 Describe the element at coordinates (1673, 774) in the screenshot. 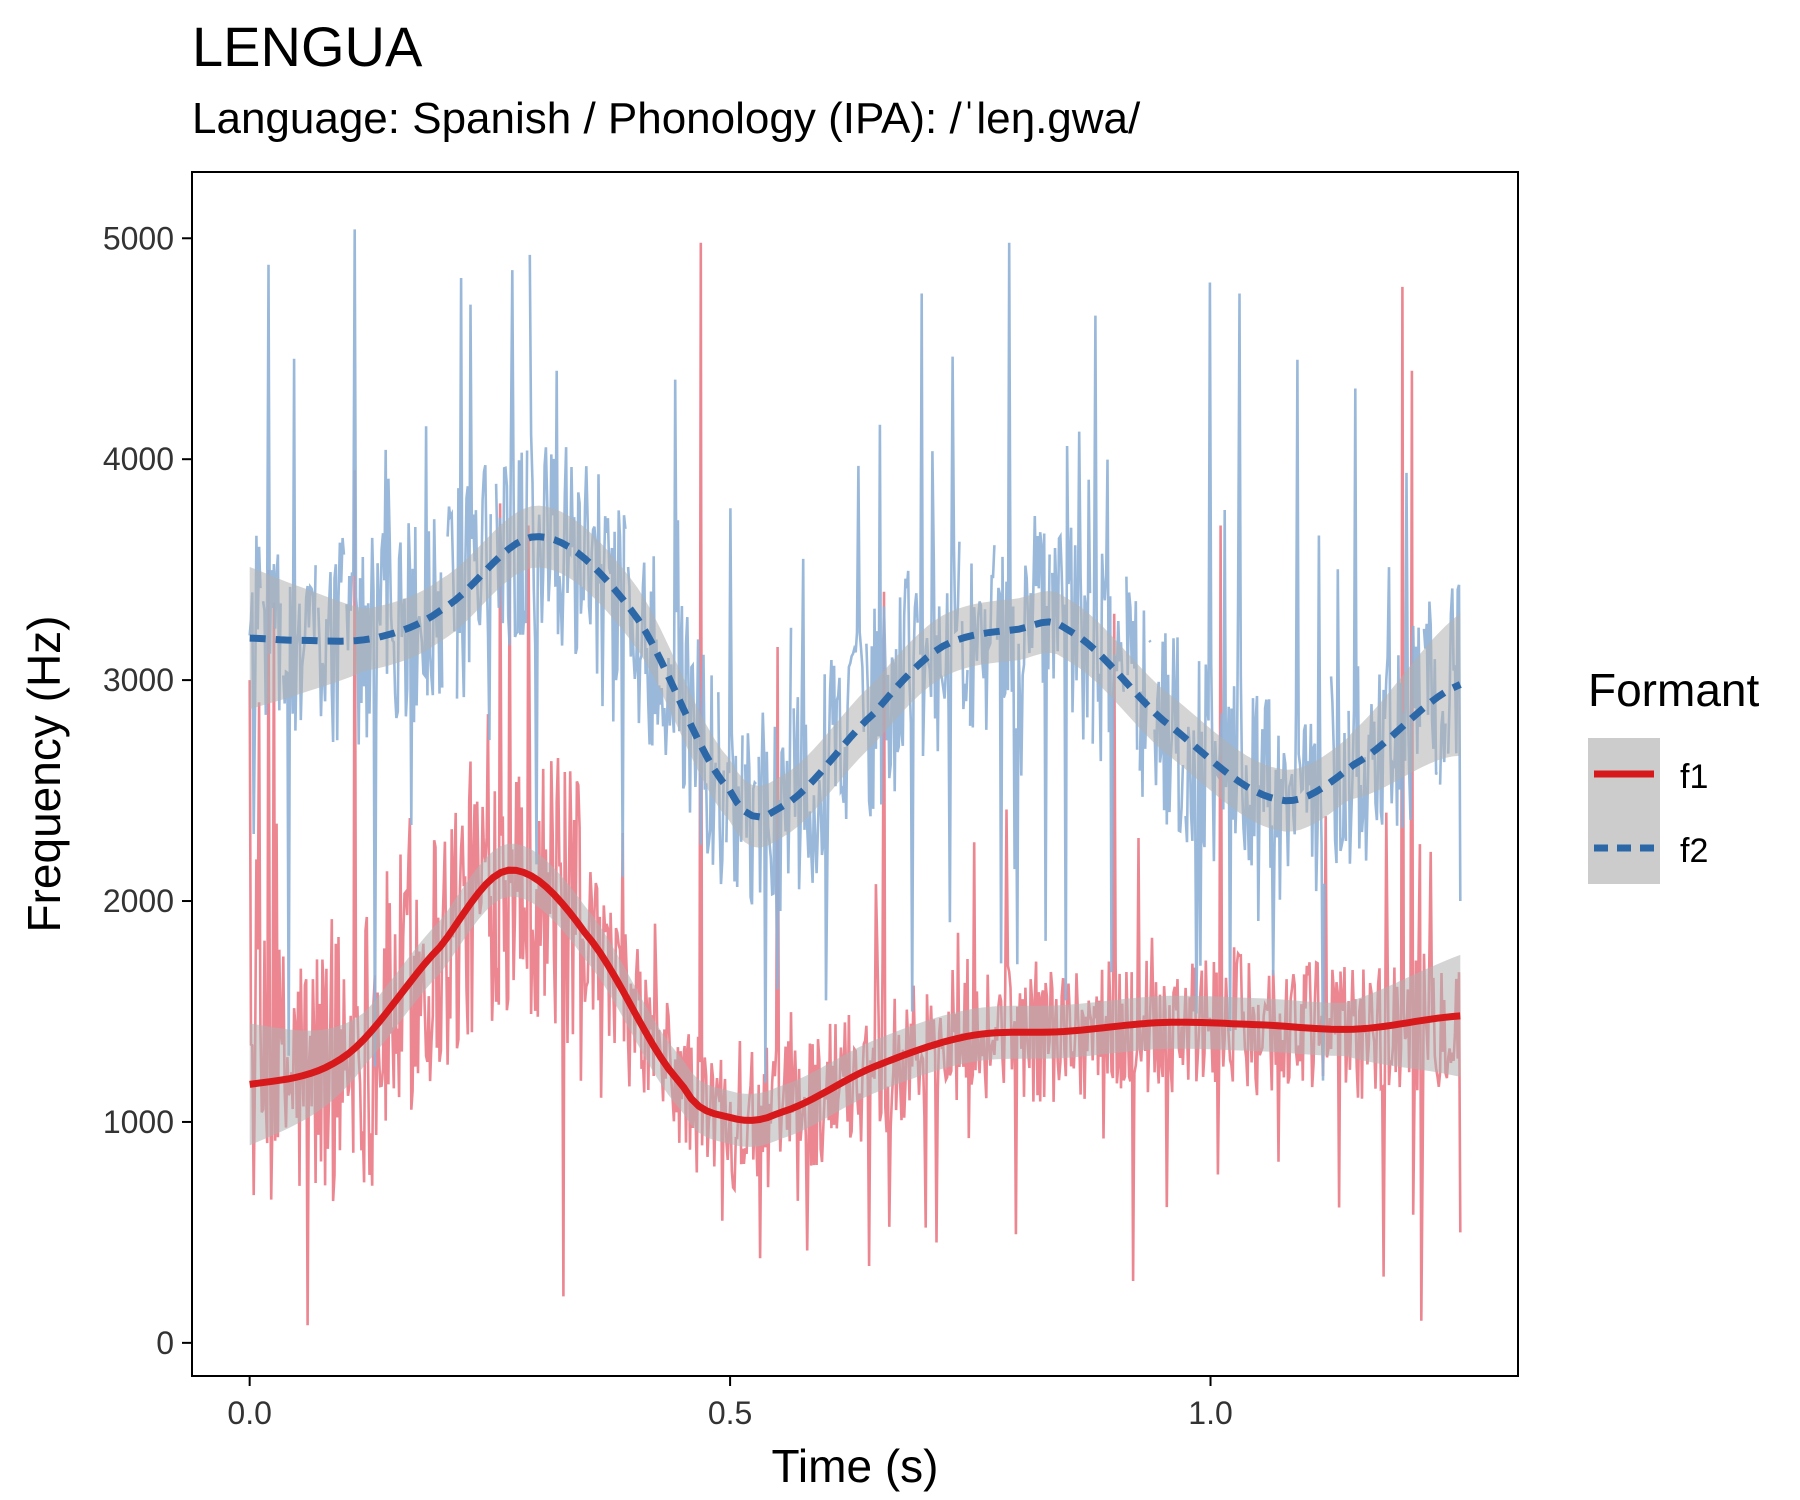

I see `legend: Formant f1 f2` at that location.